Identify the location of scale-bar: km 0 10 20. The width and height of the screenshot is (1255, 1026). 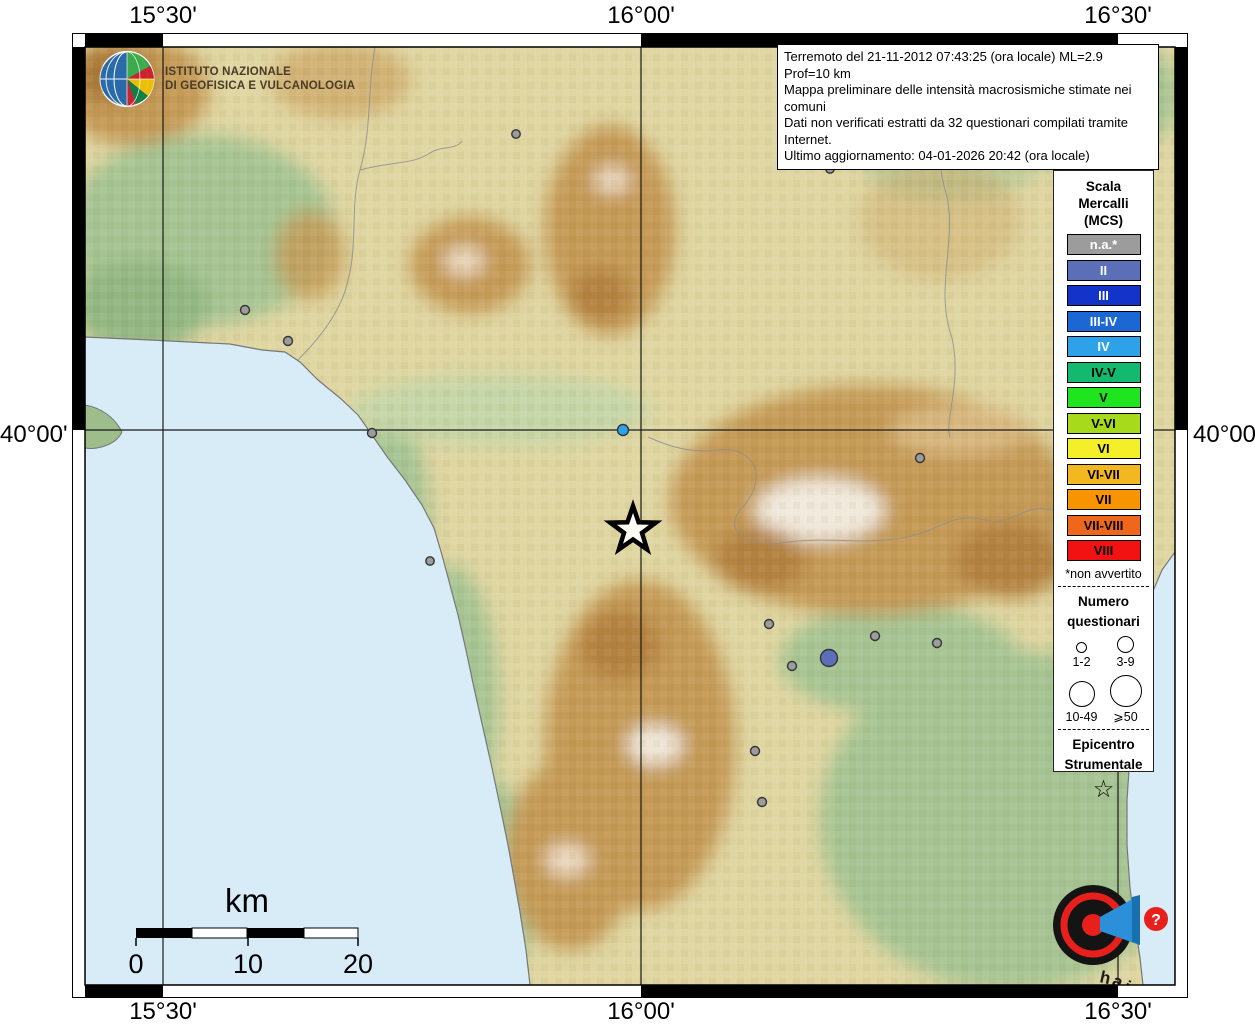
(250, 930).